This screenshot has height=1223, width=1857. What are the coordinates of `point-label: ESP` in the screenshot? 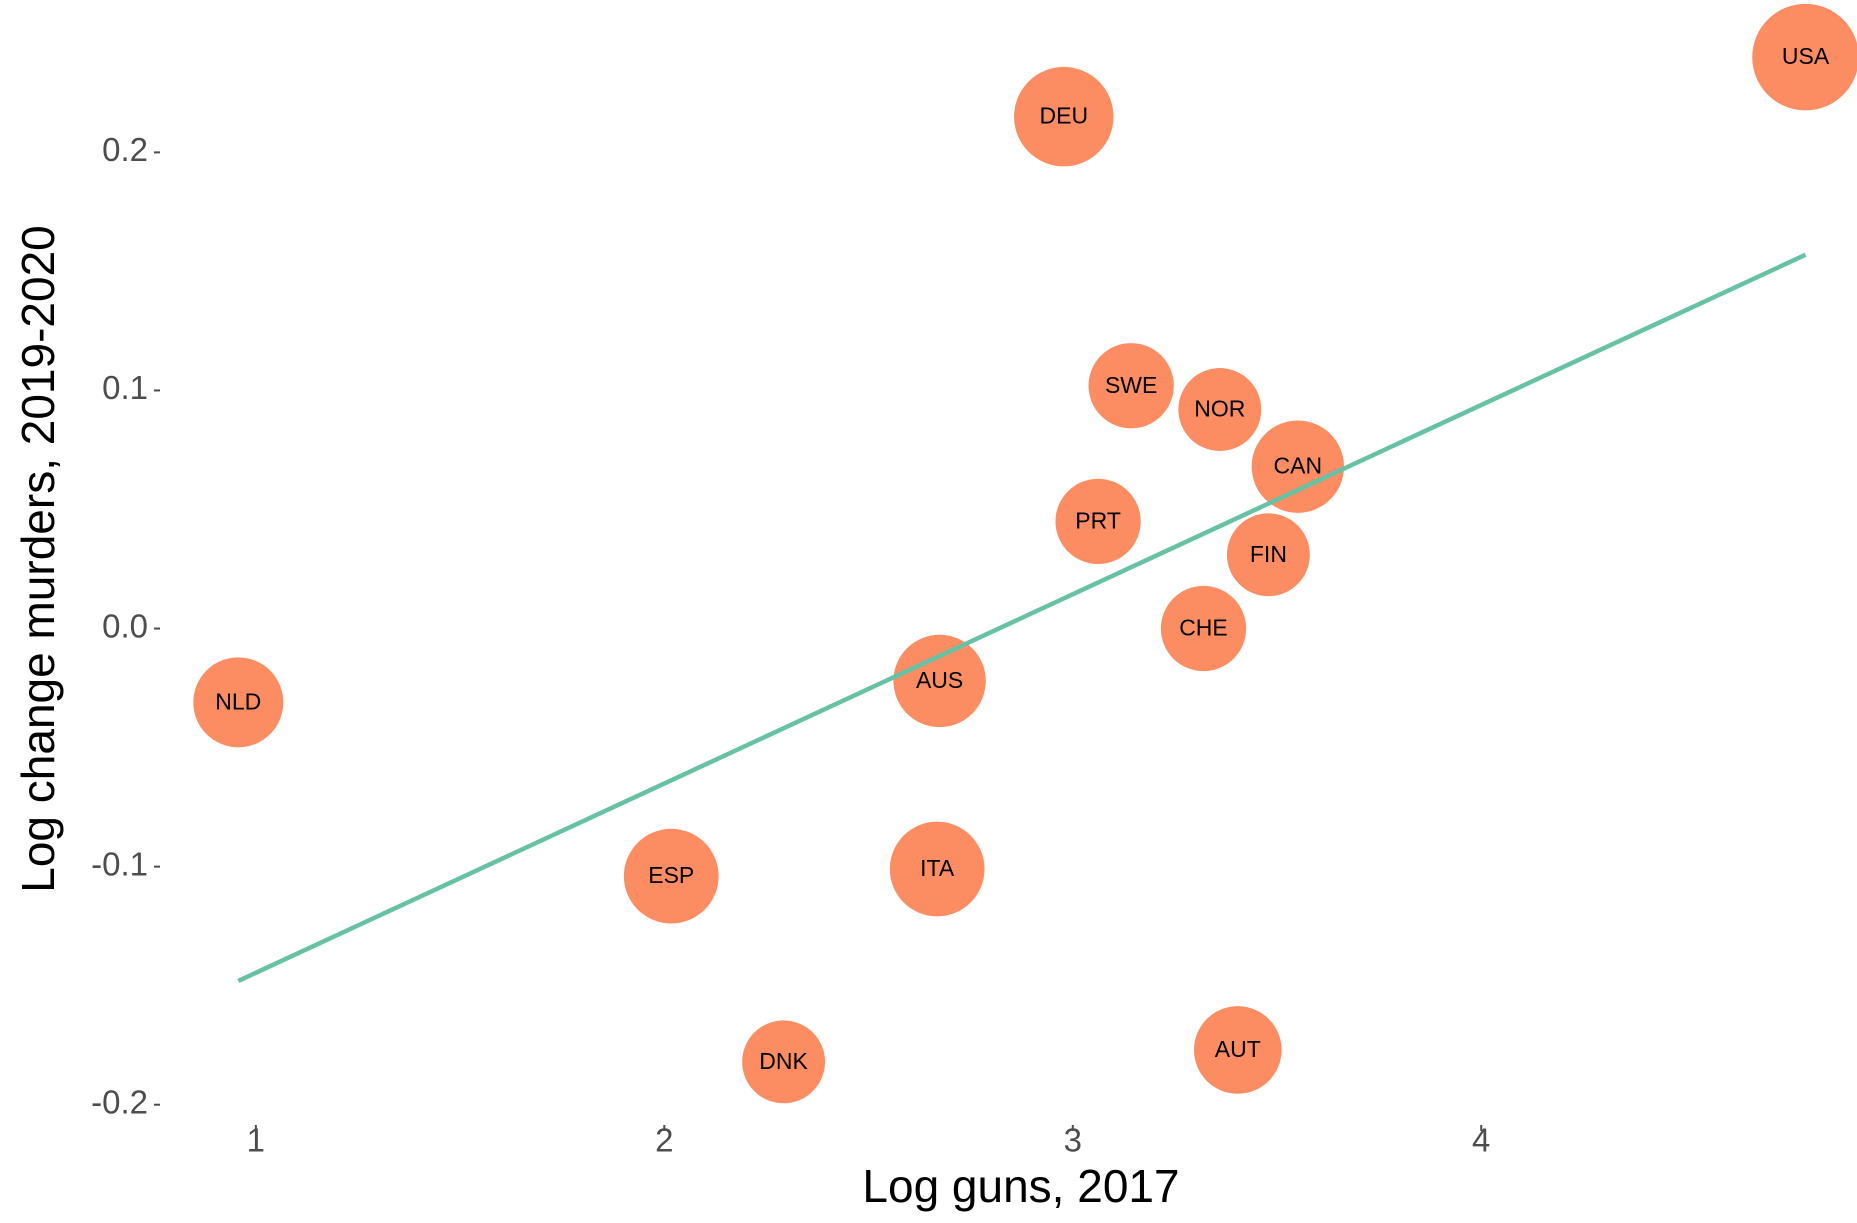 It's located at (671, 875).